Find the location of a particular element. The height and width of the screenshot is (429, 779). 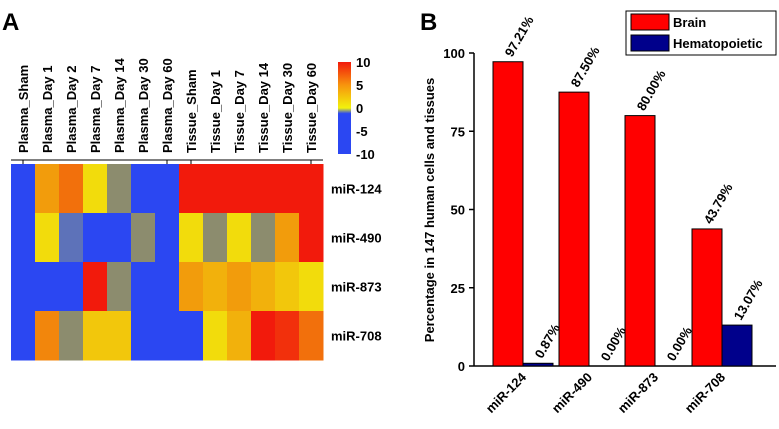

heatmap-cell-mir-708-tissue-sham is located at coordinates (191, 336).